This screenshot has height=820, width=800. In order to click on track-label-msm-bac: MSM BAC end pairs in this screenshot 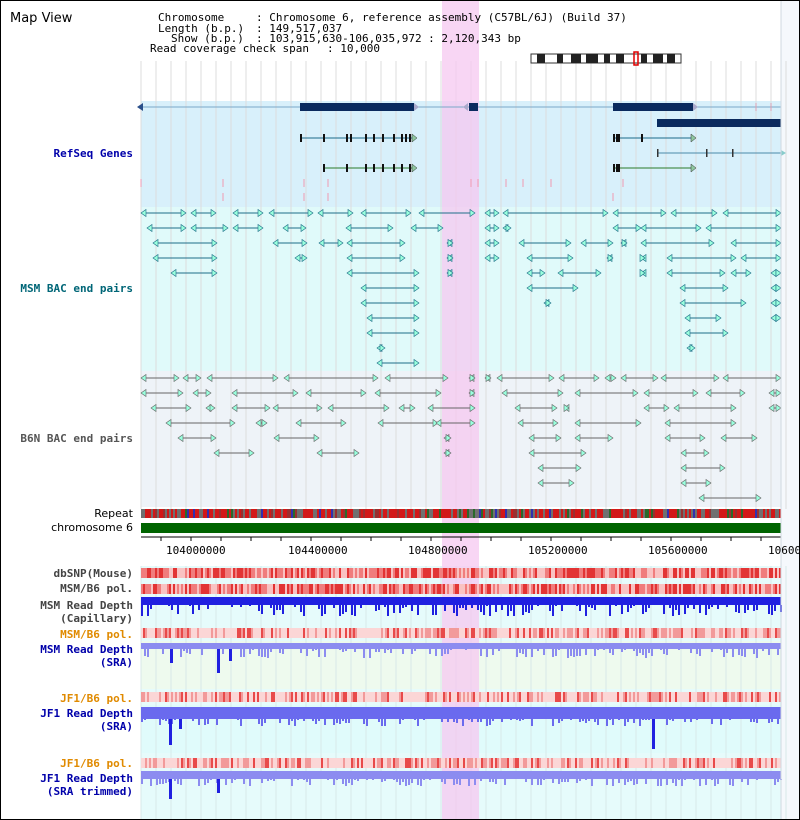, I will do `click(76, 288)`.